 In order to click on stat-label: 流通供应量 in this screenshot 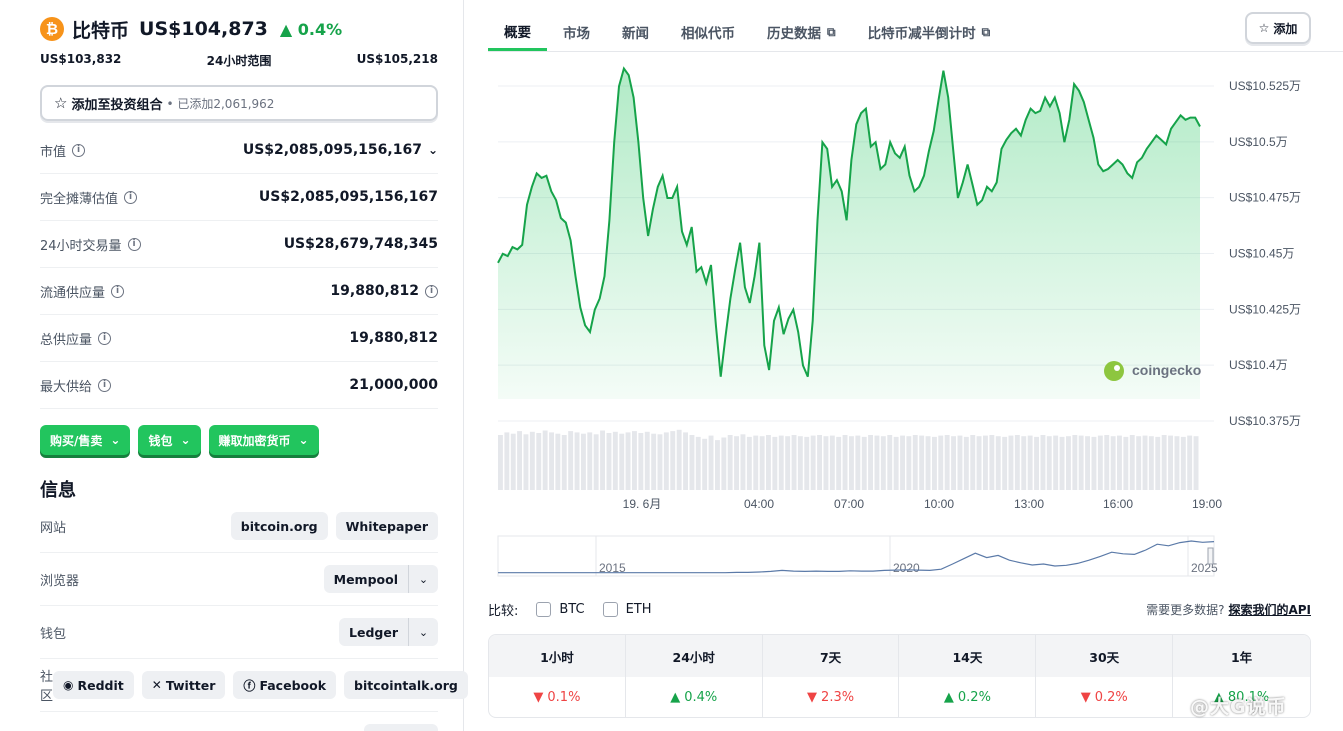, I will do `click(73, 293)`.